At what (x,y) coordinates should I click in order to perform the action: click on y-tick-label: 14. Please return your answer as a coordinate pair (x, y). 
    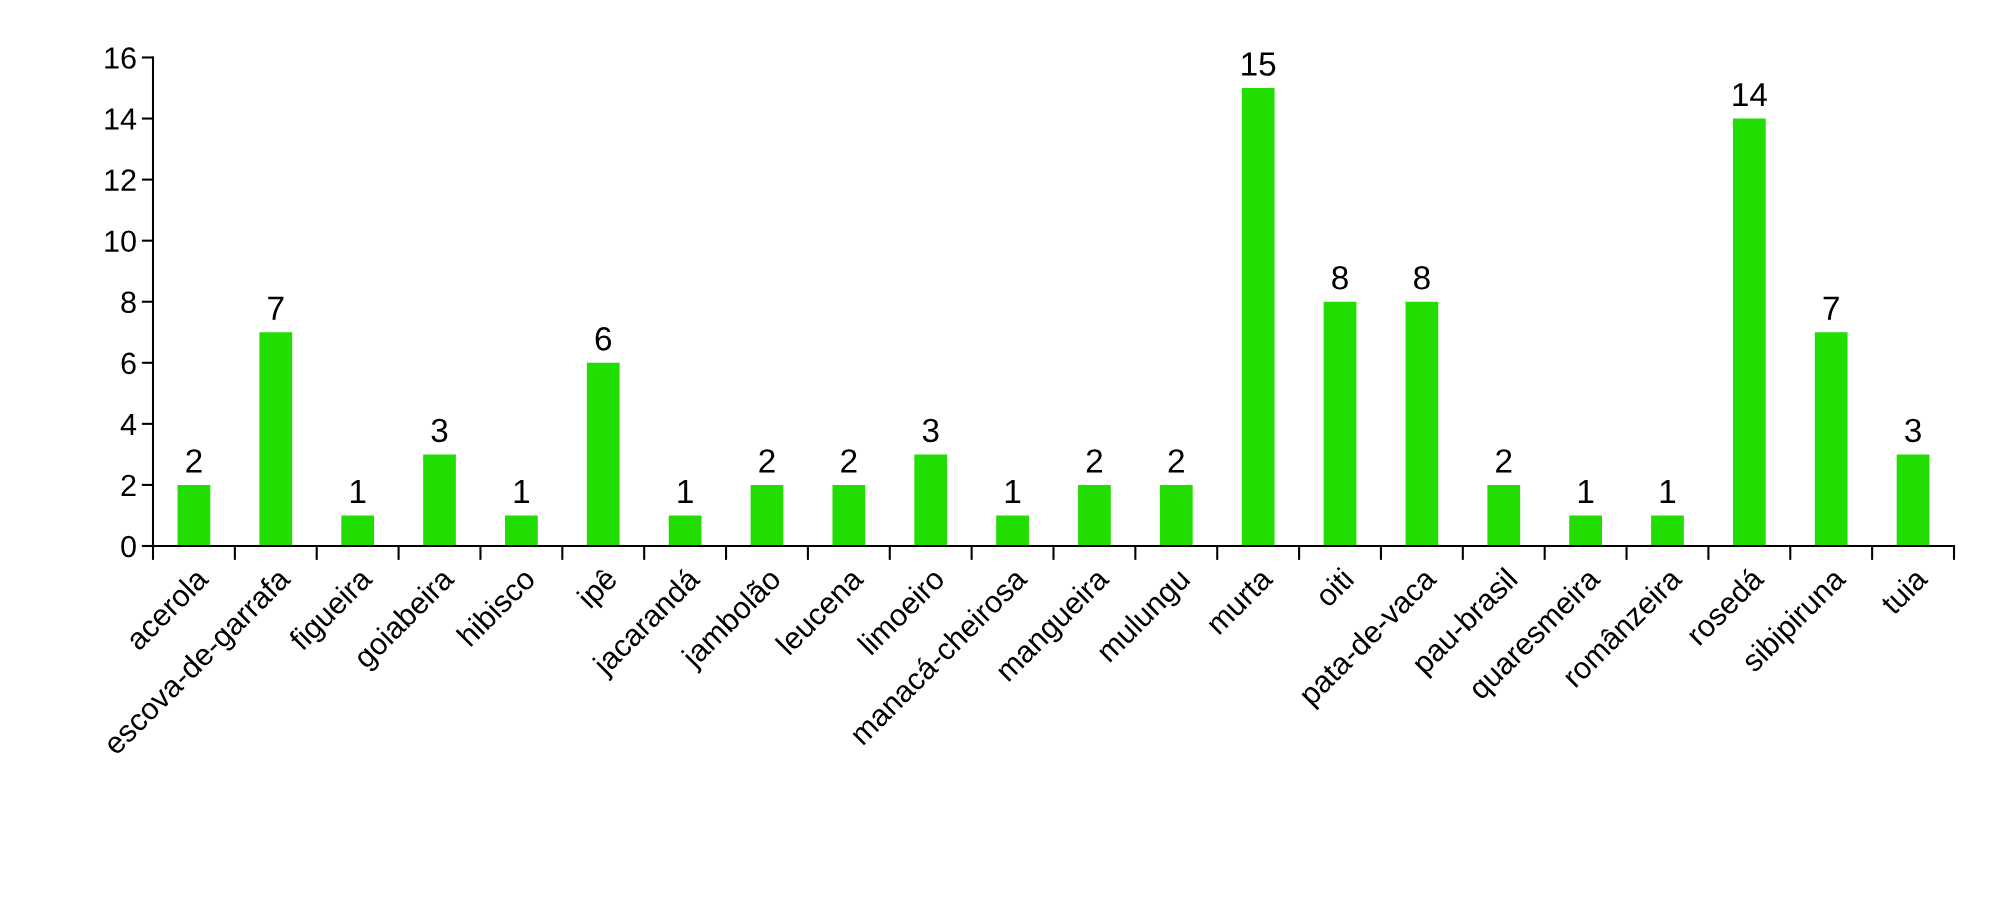
    Looking at the image, I should click on (121, 119).